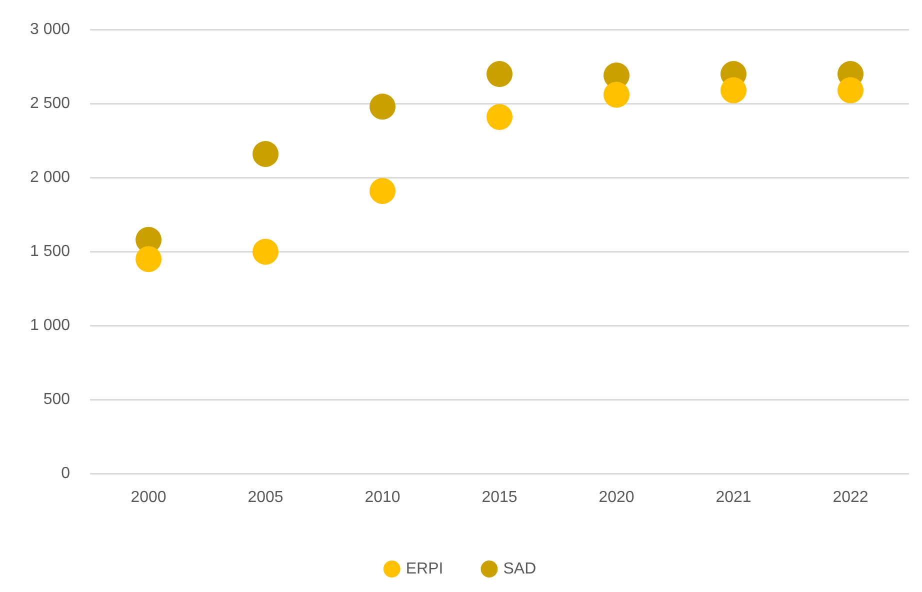 This screenshot has height=592, width=922. I want to click on y-tick-label: 1 500, so click(50, 251).